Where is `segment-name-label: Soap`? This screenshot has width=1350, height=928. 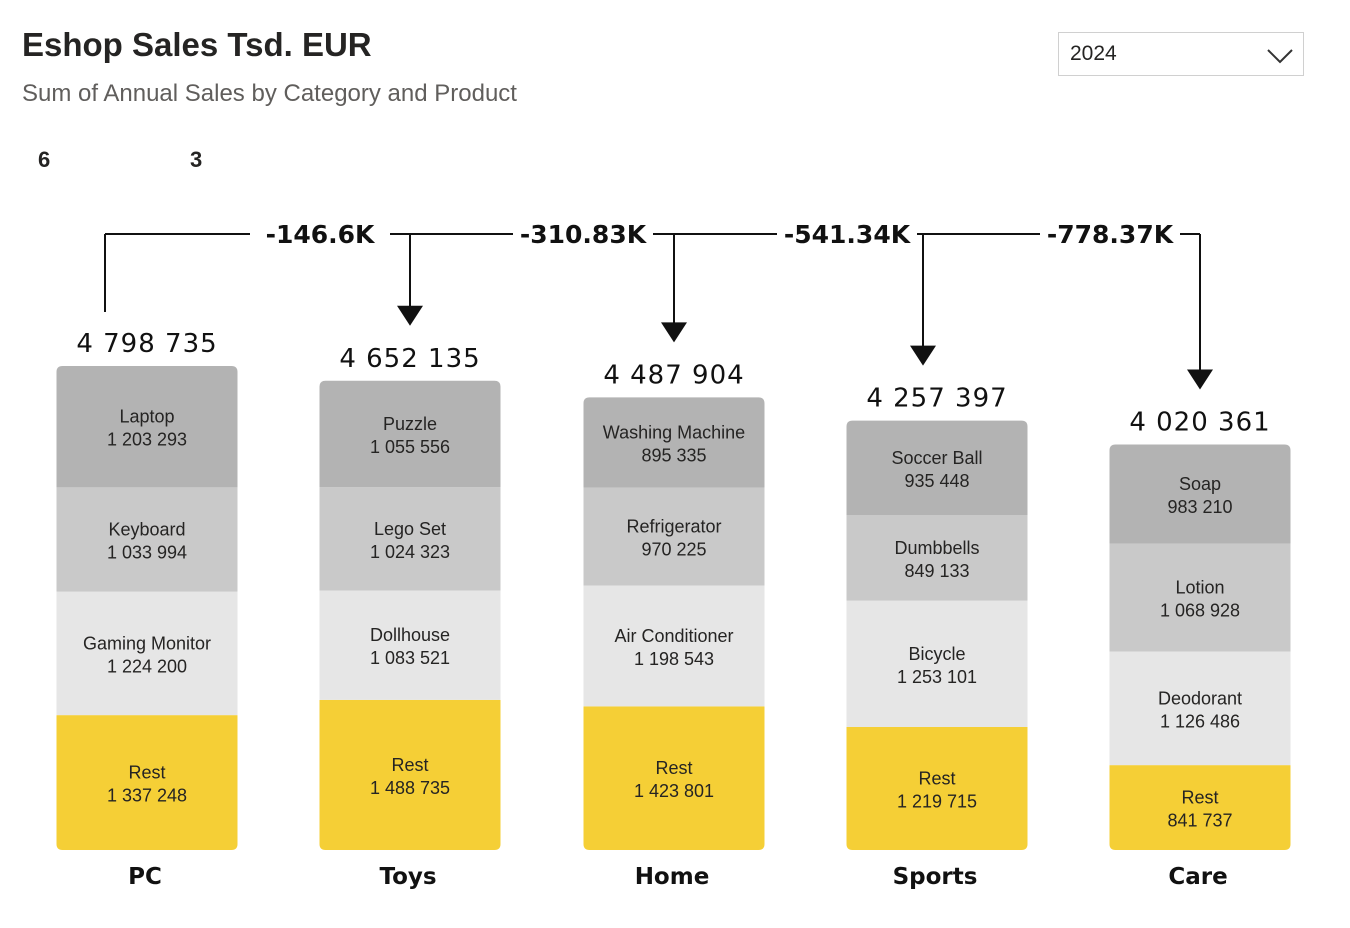 segment-name-label: Soap is located at coordinates (1200, 484).